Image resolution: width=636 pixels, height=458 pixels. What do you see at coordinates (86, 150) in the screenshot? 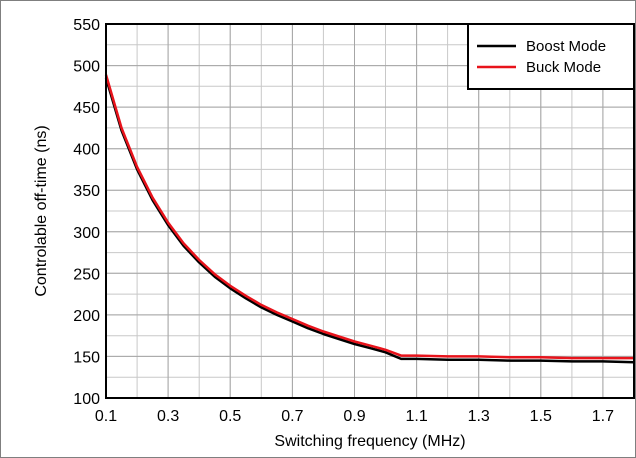
I see `y-tick-label: 400` at bounding box center [86, 150].